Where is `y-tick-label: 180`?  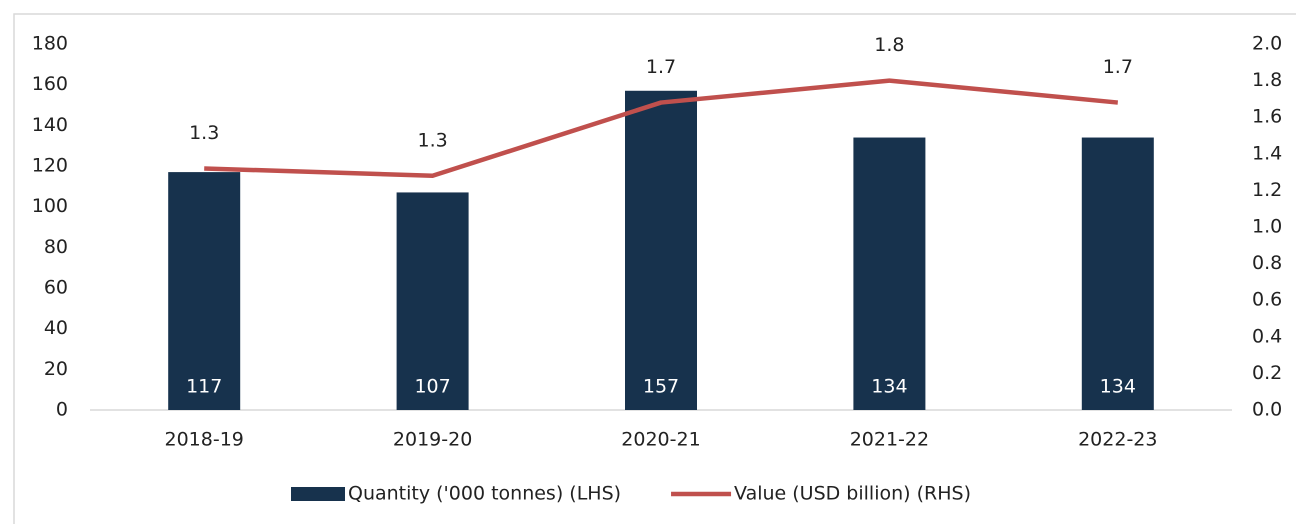 y-tick-label: 180 is located at coordinates (50, 44).